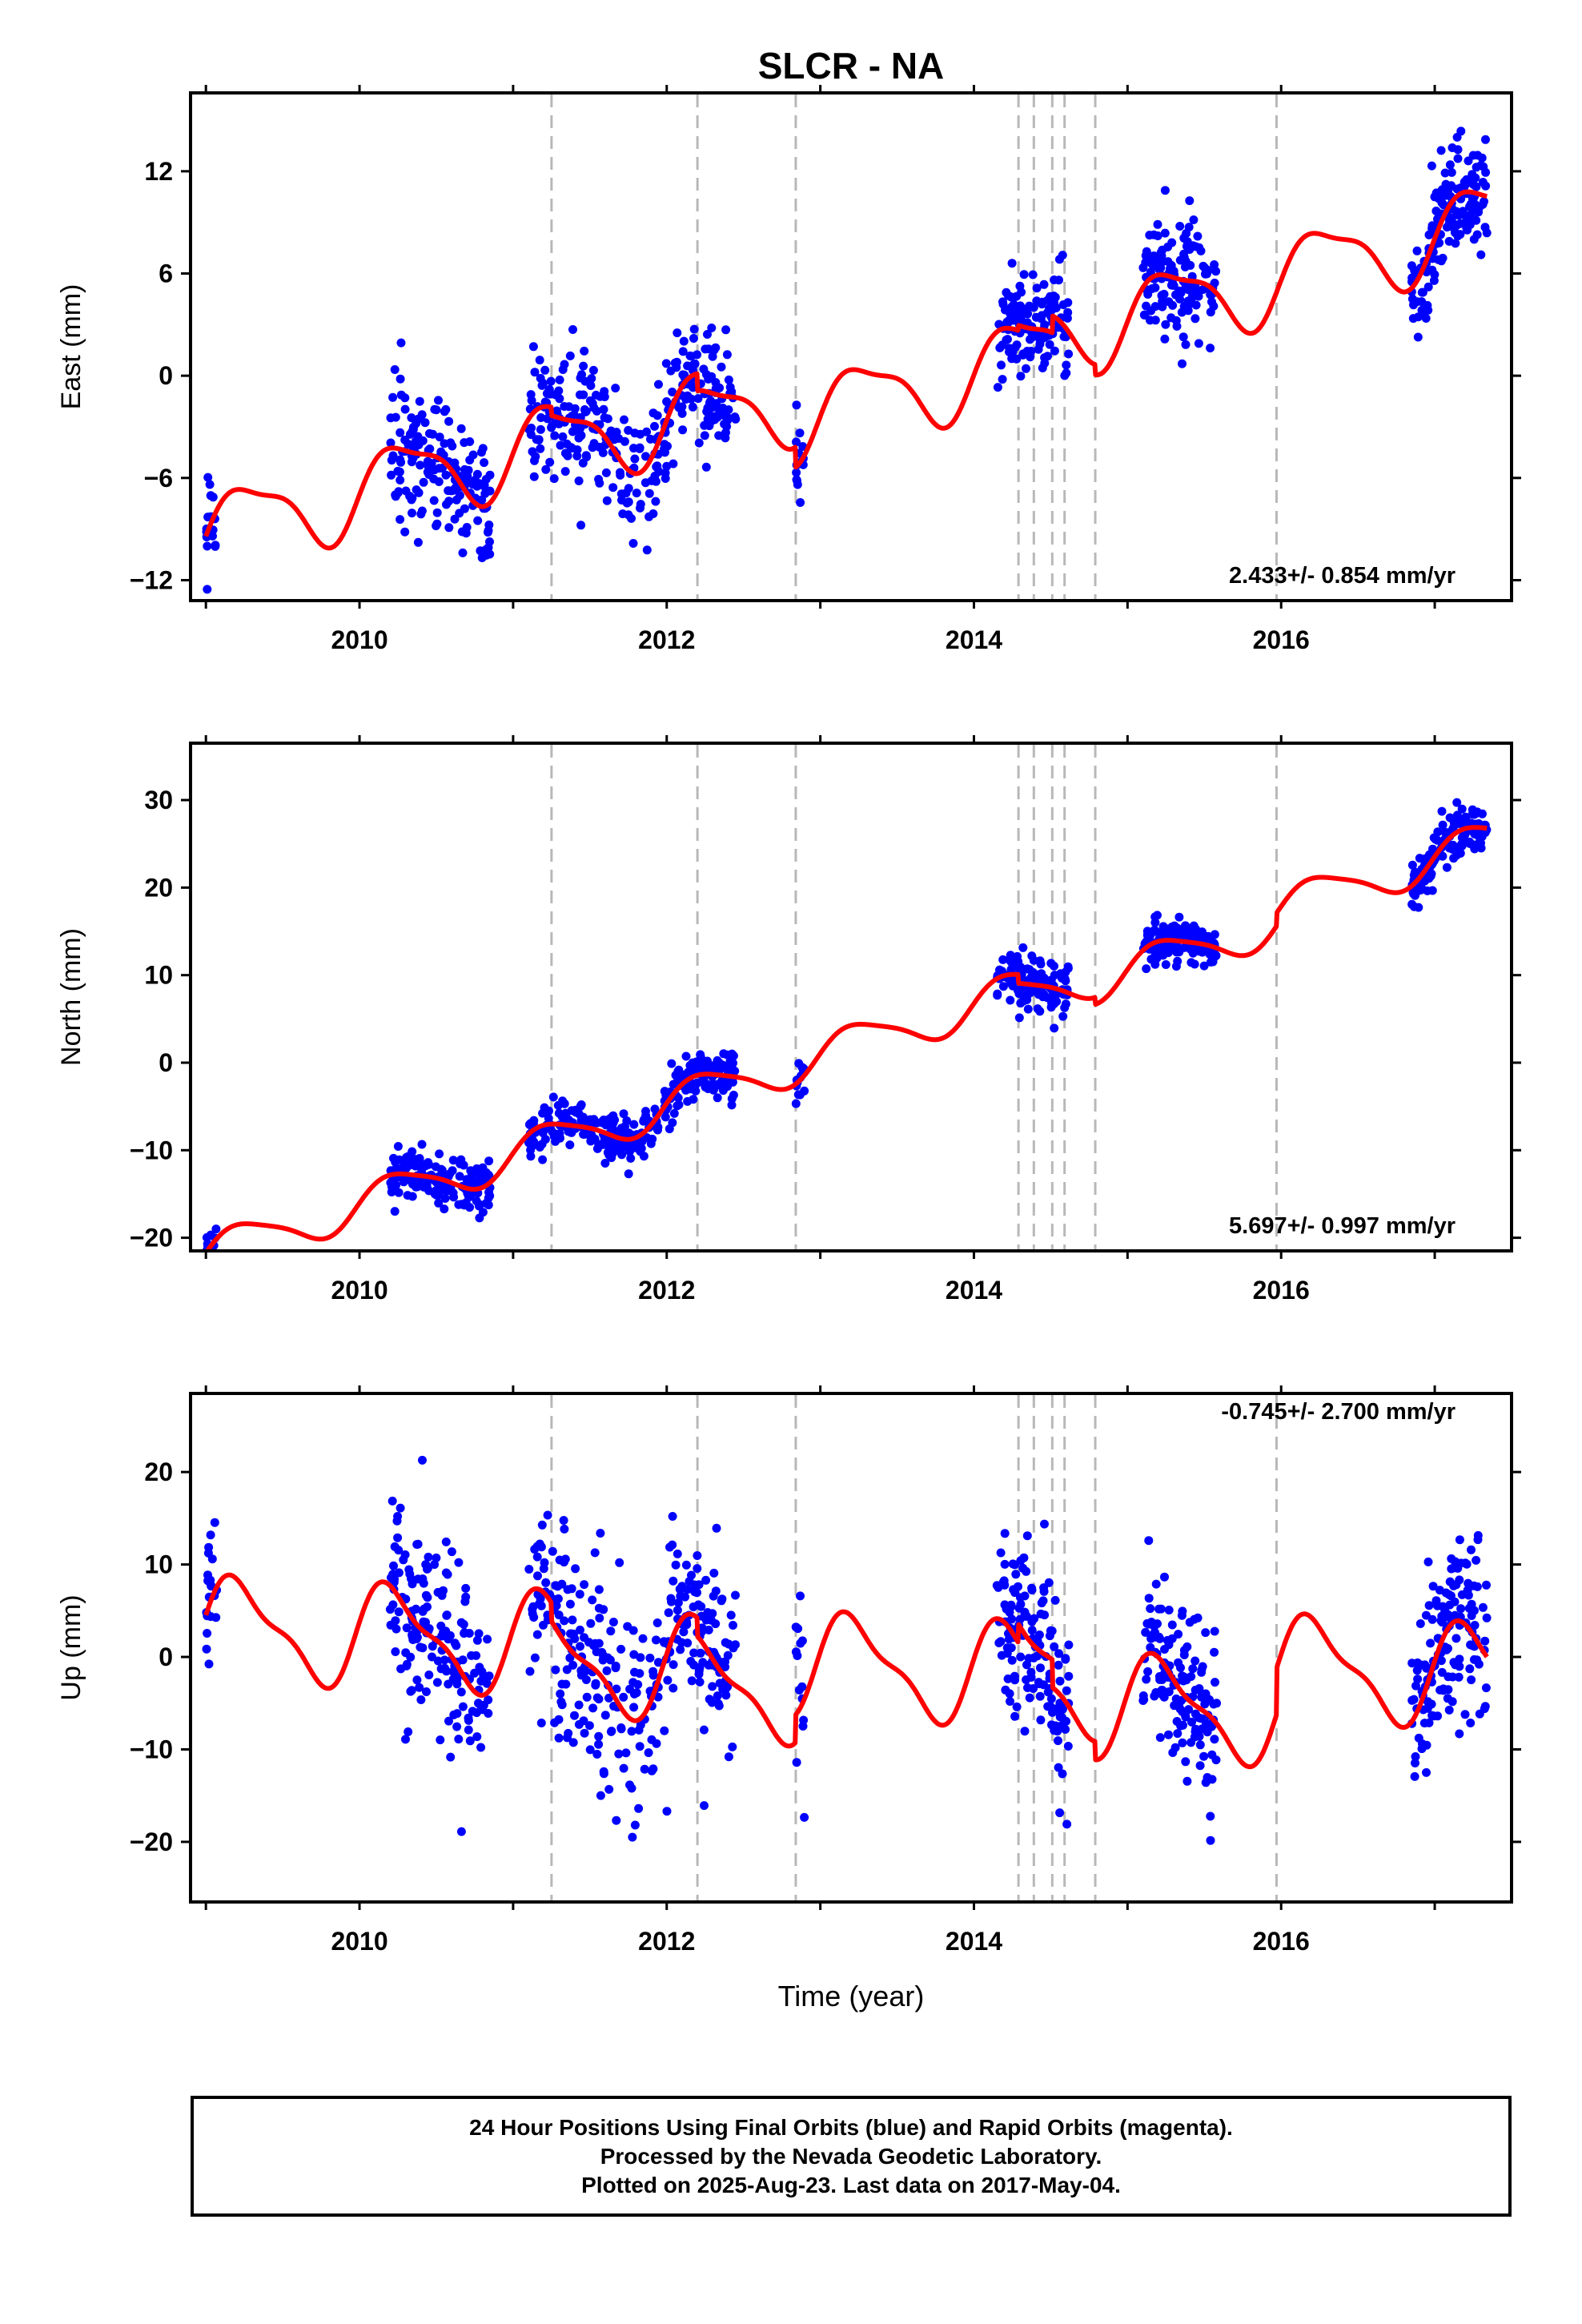  Describe the element at coordinates (851, 65) in the screenshot. I see `figure-title: SLCR - NA` at that location.